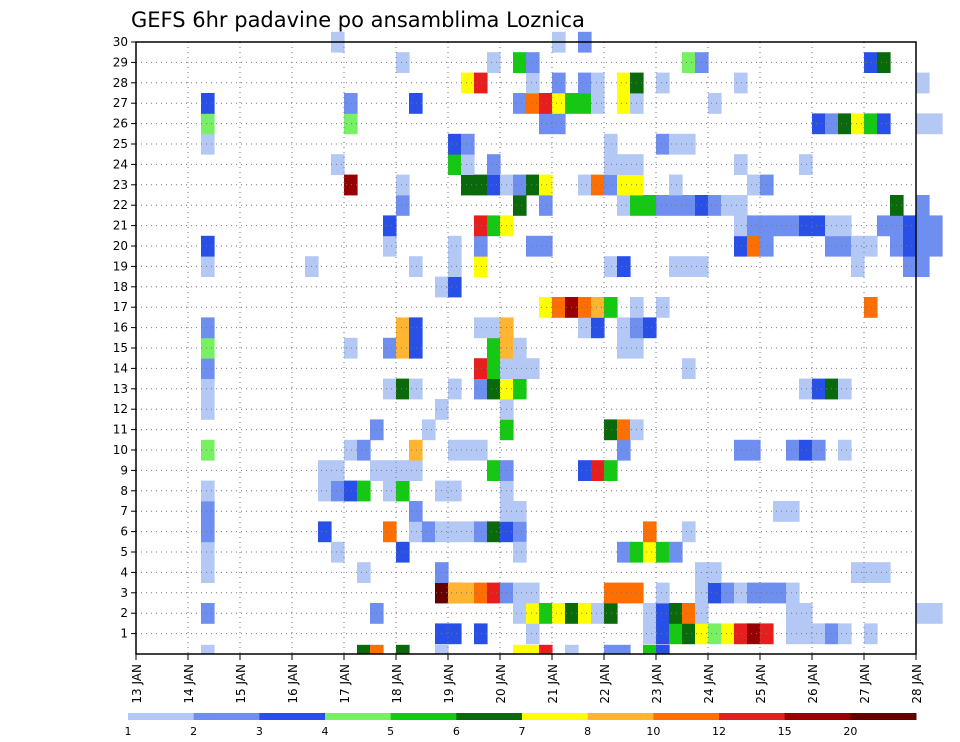  What do you see at coordinates (120, 430) in the screenshot?
I see `y-tick-label: 11` at bounding box center [120, 430].